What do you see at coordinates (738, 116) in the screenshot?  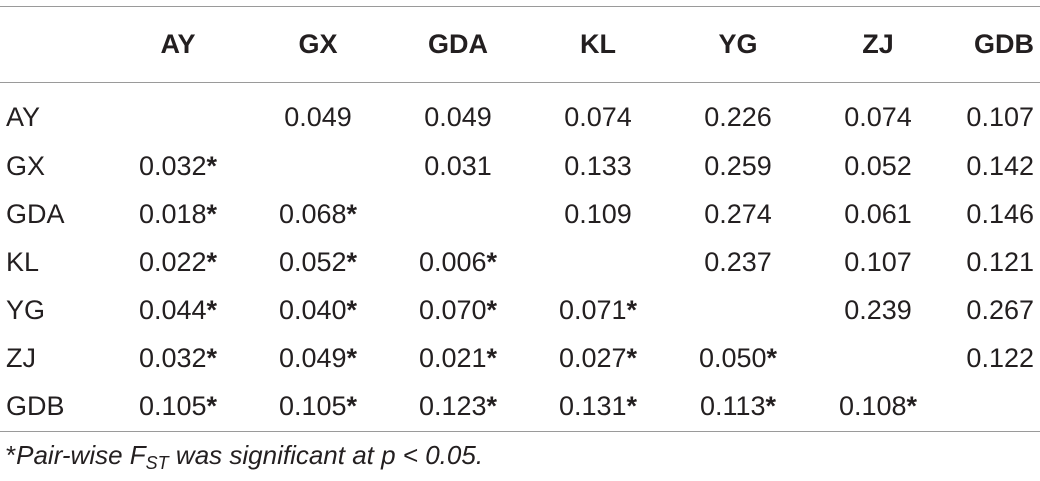 I see `cell-value: 0.226` at bounding box center [738, 116].